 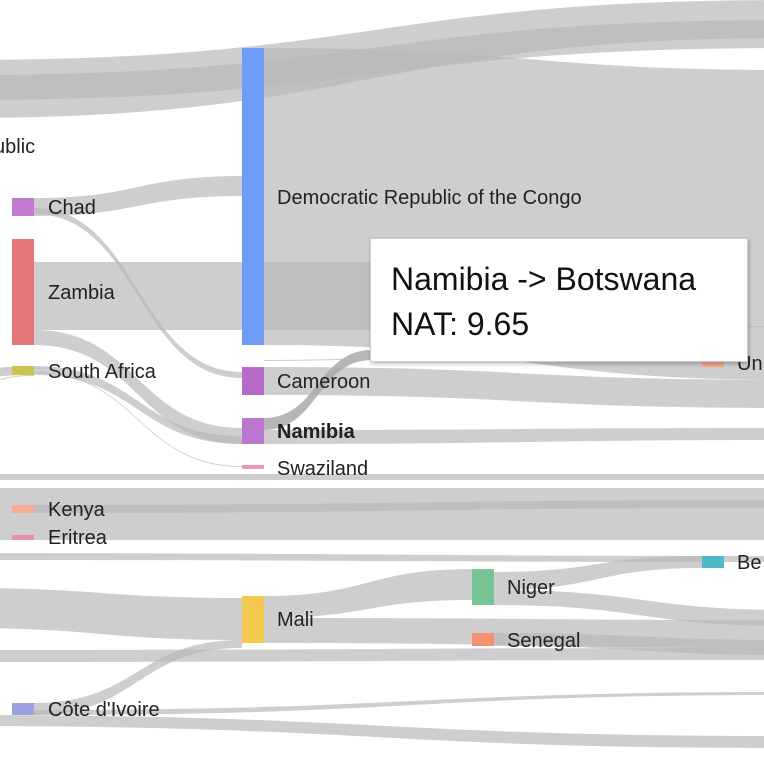 What do you see at coordinates (531, 588) in the screenshot?
I see `node-label-ner: Niger` at bounding box center [531, 588].